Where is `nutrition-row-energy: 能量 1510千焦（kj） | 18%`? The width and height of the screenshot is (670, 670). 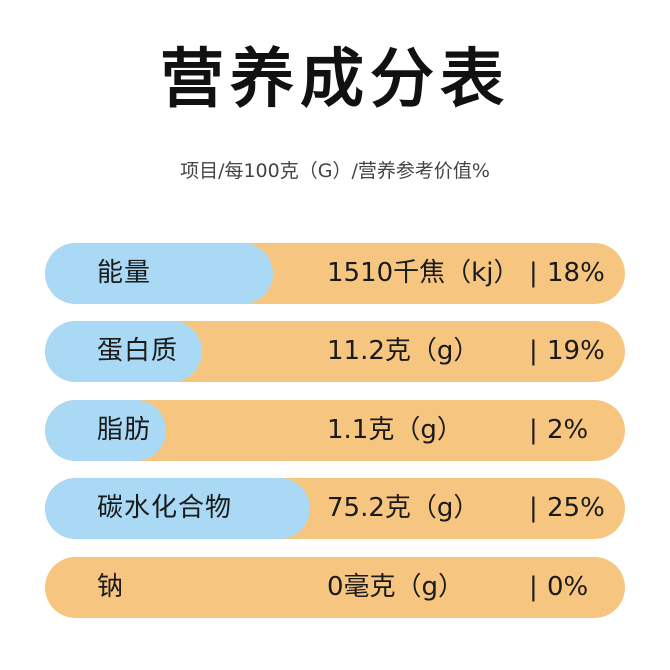
nutrition-row-energy: 能量 1510千焦（kj） | 18% is located at coordinates (335, 273).